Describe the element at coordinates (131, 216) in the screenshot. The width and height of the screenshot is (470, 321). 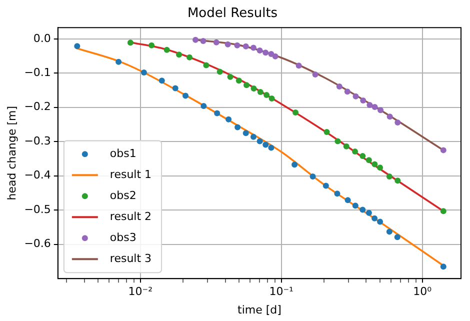
I see `legend-label: result 2` at that location.